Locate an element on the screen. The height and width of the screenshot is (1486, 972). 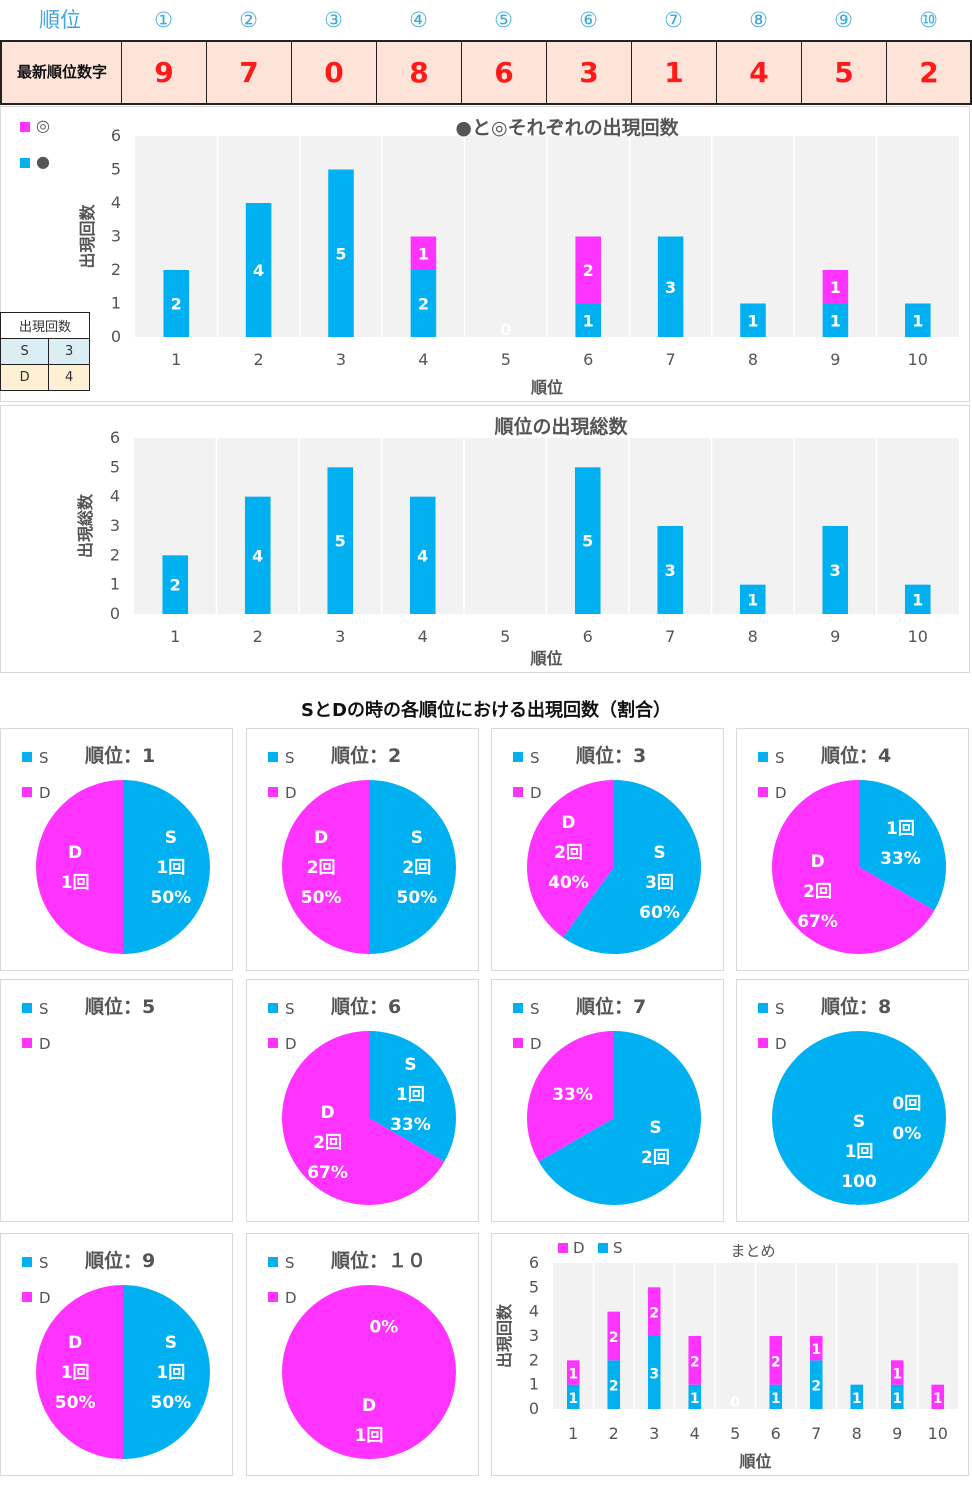
legend-s-label: ● is located at coordinates (43, 161).